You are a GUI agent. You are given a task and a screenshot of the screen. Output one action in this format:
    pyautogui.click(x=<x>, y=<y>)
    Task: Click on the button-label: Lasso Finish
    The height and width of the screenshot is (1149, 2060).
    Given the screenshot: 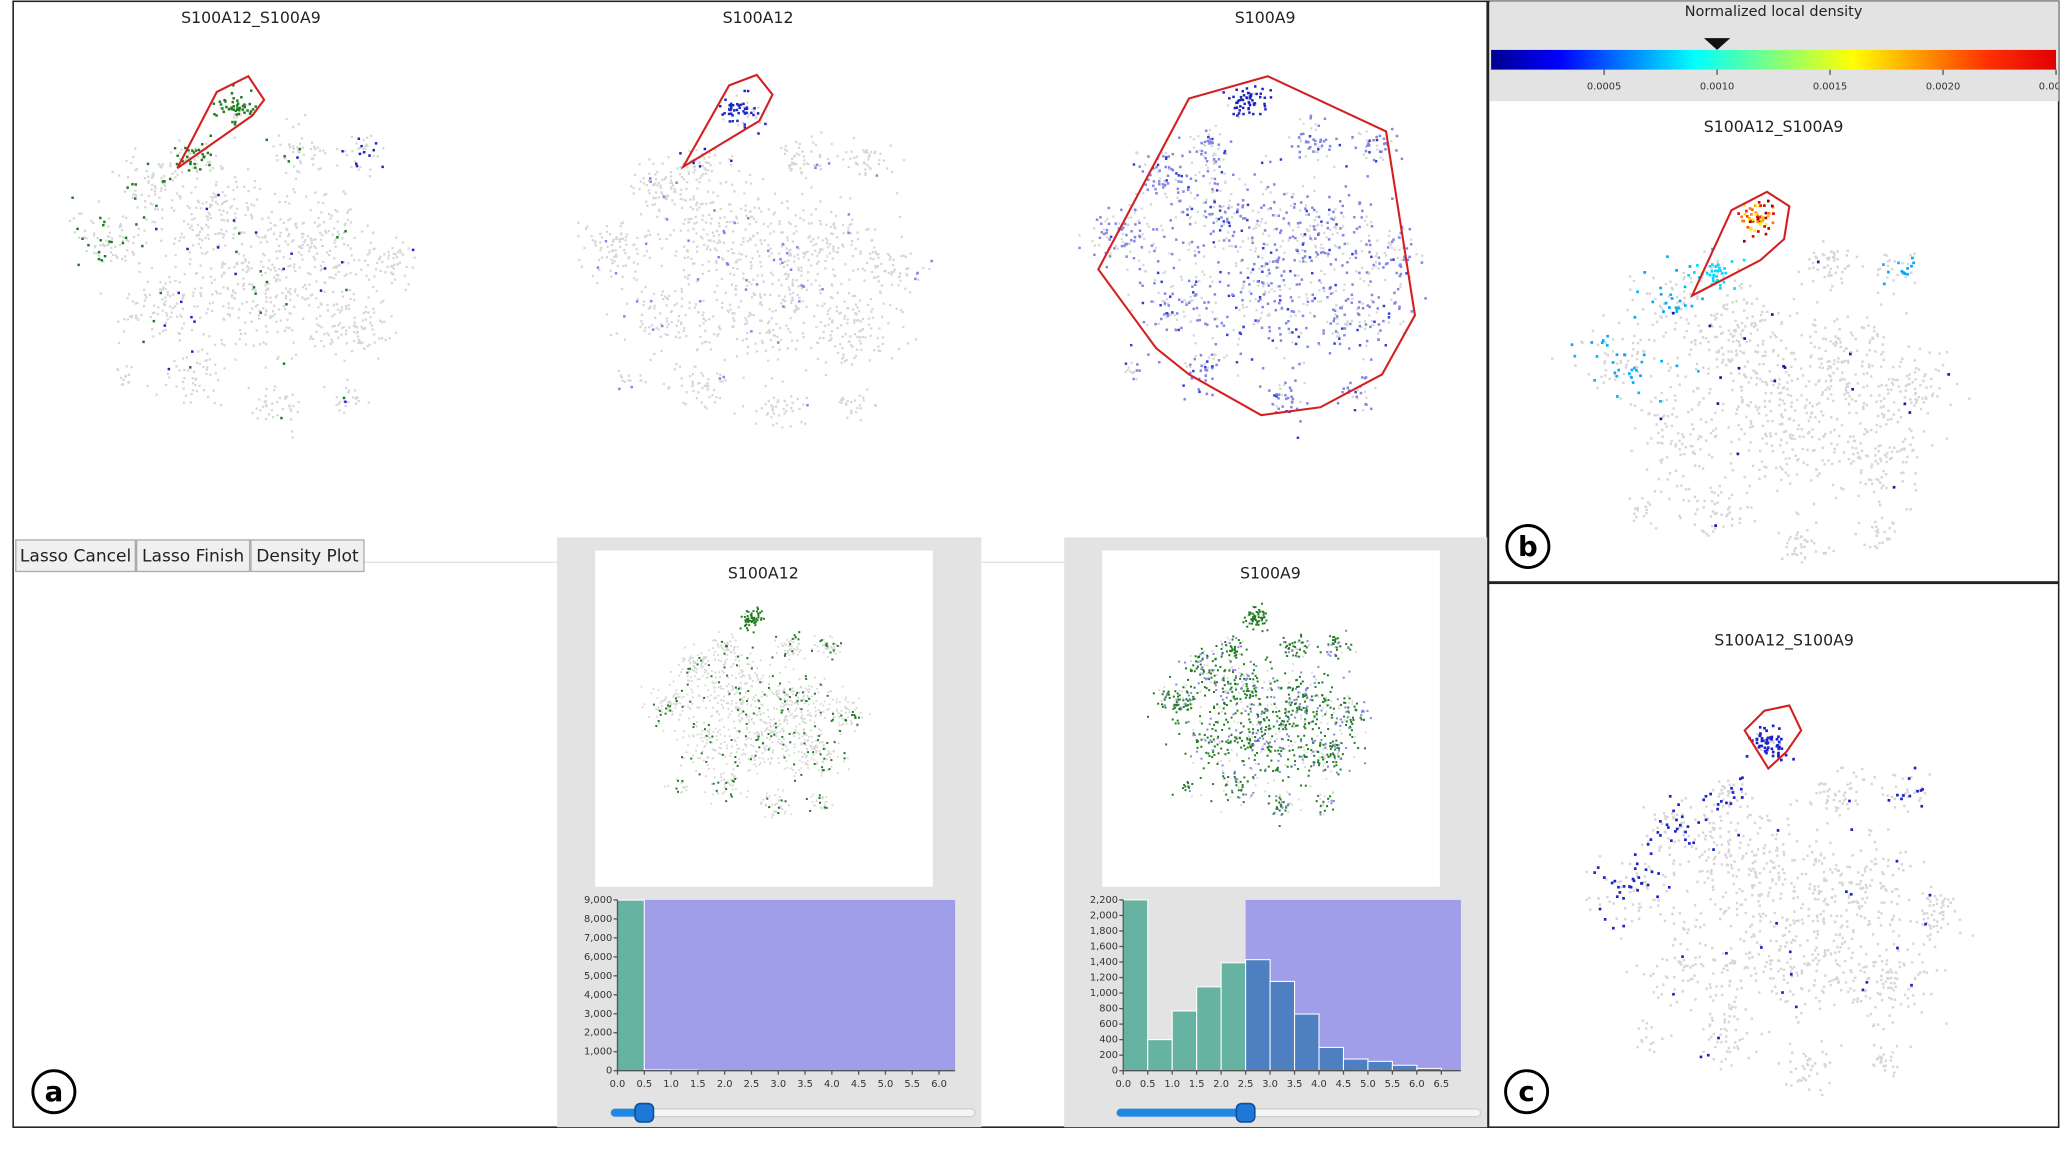 What is the action you would take?
    pyautogui.click(x=193, y=556)
    